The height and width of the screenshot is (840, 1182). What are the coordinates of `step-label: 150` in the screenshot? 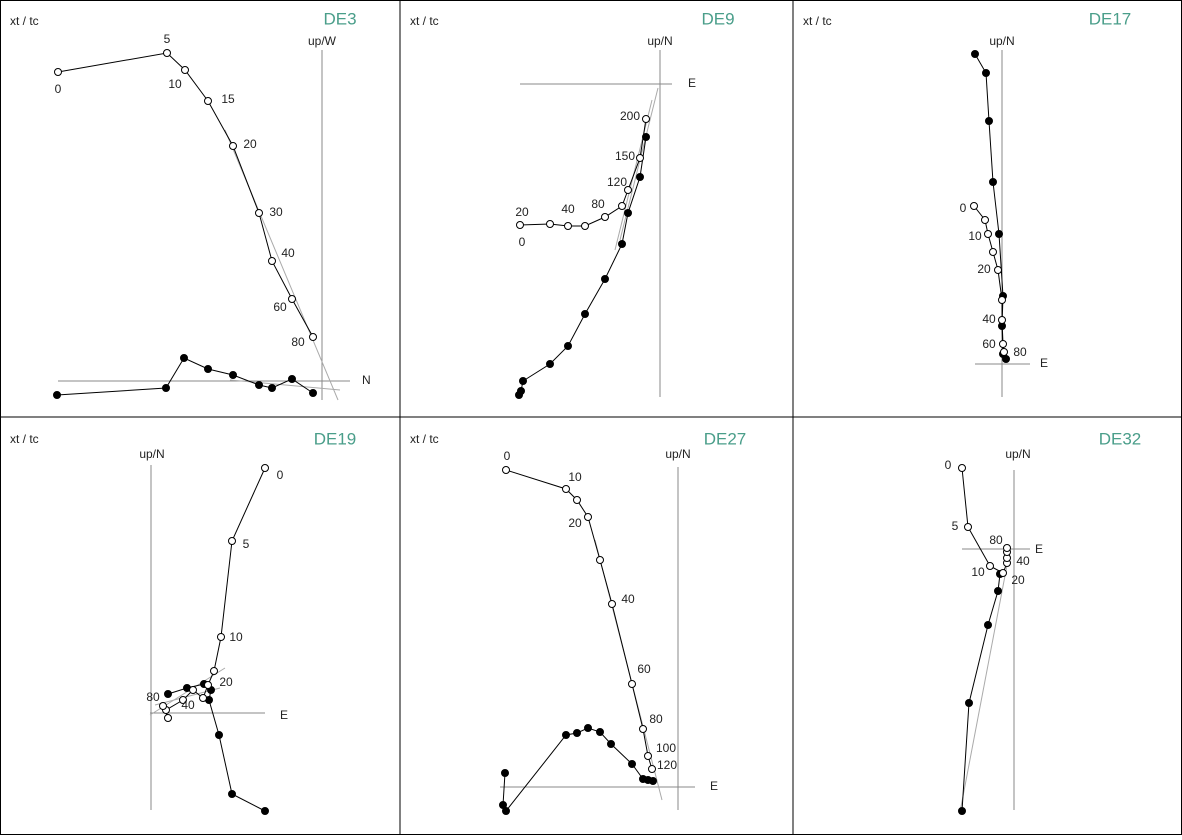 It's located at (625, 156).